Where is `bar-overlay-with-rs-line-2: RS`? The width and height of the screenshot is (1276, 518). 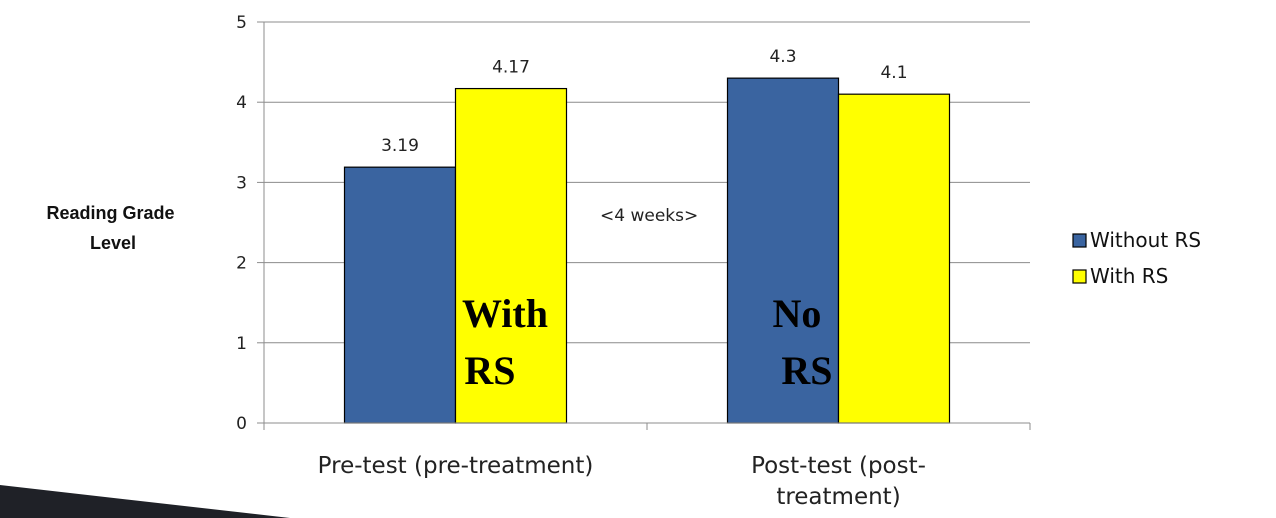
bar-overlay-with-rs-line-2: RS is located at coordinates (489, 370).